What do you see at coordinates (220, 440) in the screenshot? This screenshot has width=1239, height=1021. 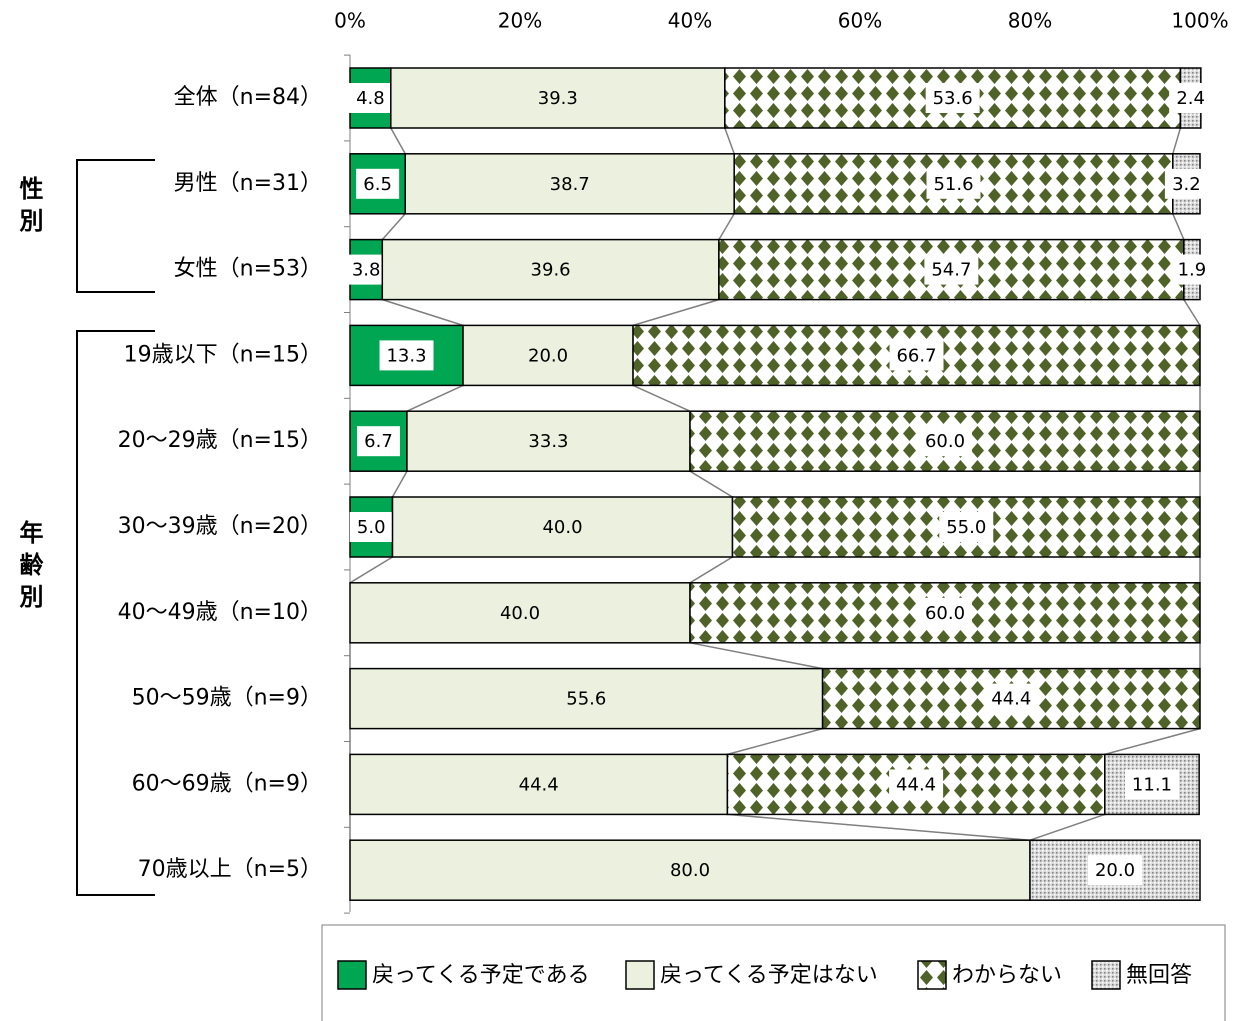 I see `y-tick-label: 20～29歳（n=15）` at bounding box center [220, 440].